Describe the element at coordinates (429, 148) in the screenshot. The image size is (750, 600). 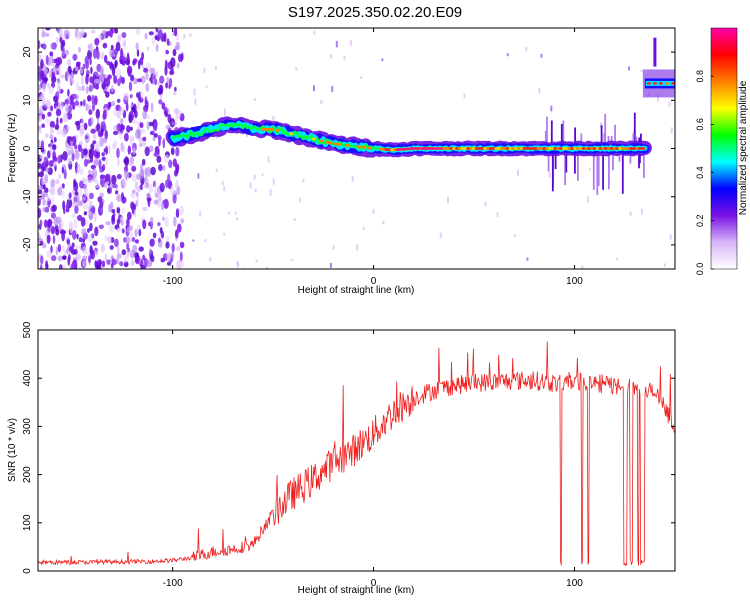
I see `ridge-peak` at that location.